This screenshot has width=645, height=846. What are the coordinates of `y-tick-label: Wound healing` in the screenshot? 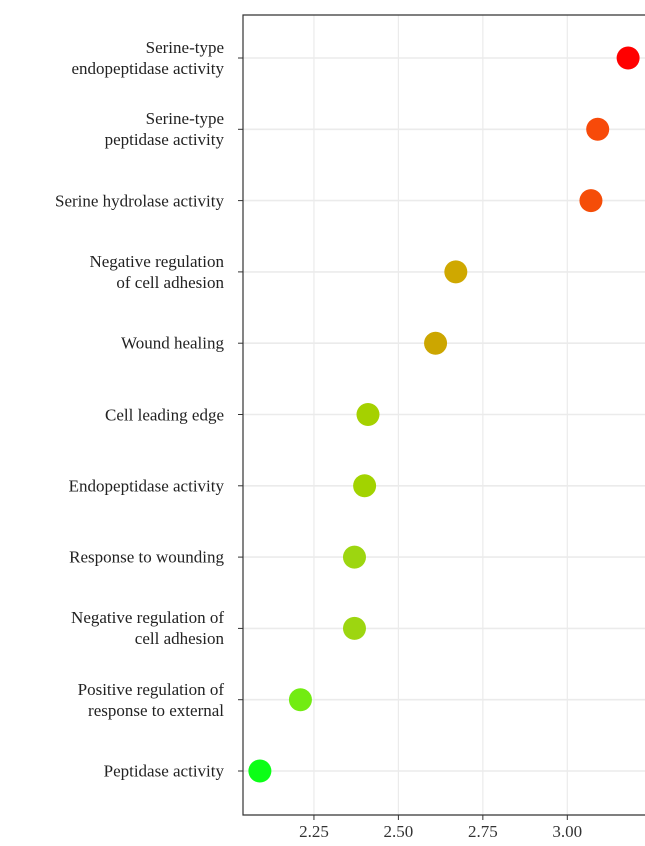 It's located at (172, 343).